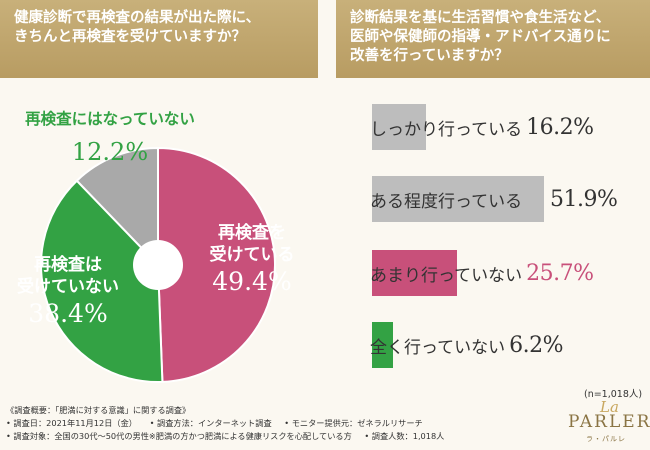 The height and width of the screenshot is (450, 650). What do you see at coordinates (252, 254) in the screenshot?
I see `pie-slice-label: 受けている` at bounding box center [252, 254].